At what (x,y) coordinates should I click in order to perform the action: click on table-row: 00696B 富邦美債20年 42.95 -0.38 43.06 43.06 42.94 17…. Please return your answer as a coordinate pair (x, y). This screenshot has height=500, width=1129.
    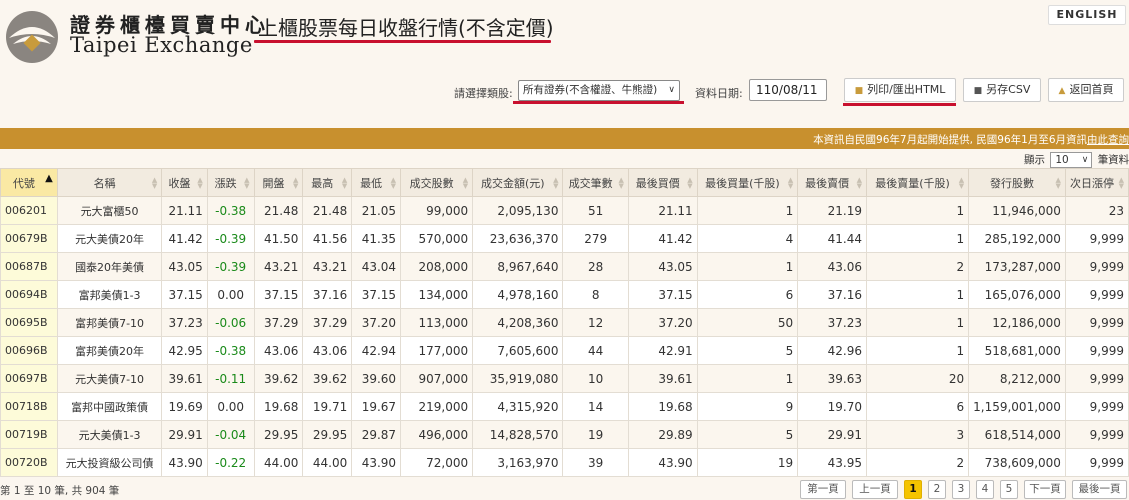
    Looking at the image, I should click on (564, 350).